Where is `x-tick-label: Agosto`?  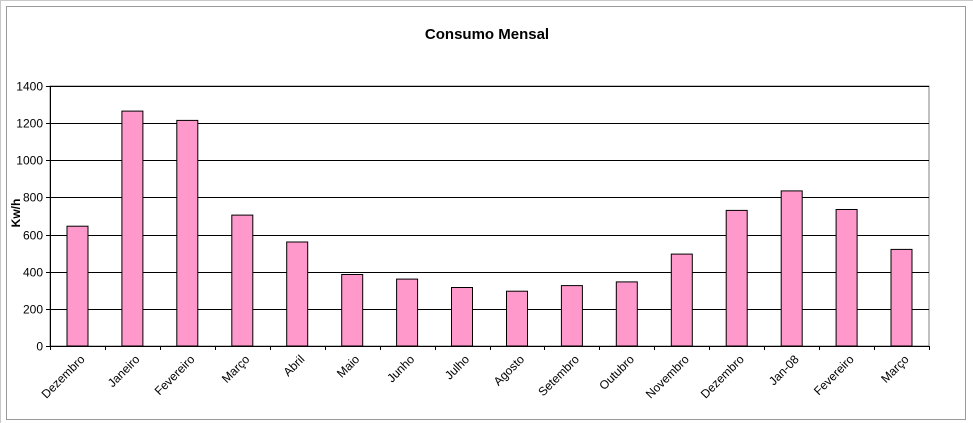 x-tick-label: Agosto is located at coordinates (509, 370).